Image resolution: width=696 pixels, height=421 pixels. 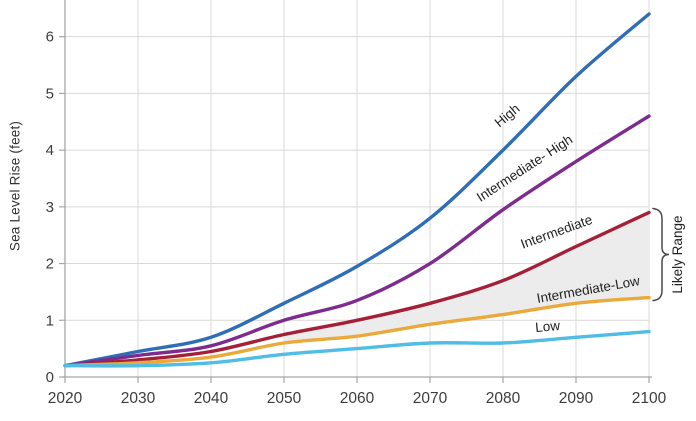 What do you see at coordinates (65, 398) in the screenshot?
I see `x-tick-label: 2020` at bounding box center [65, 398].